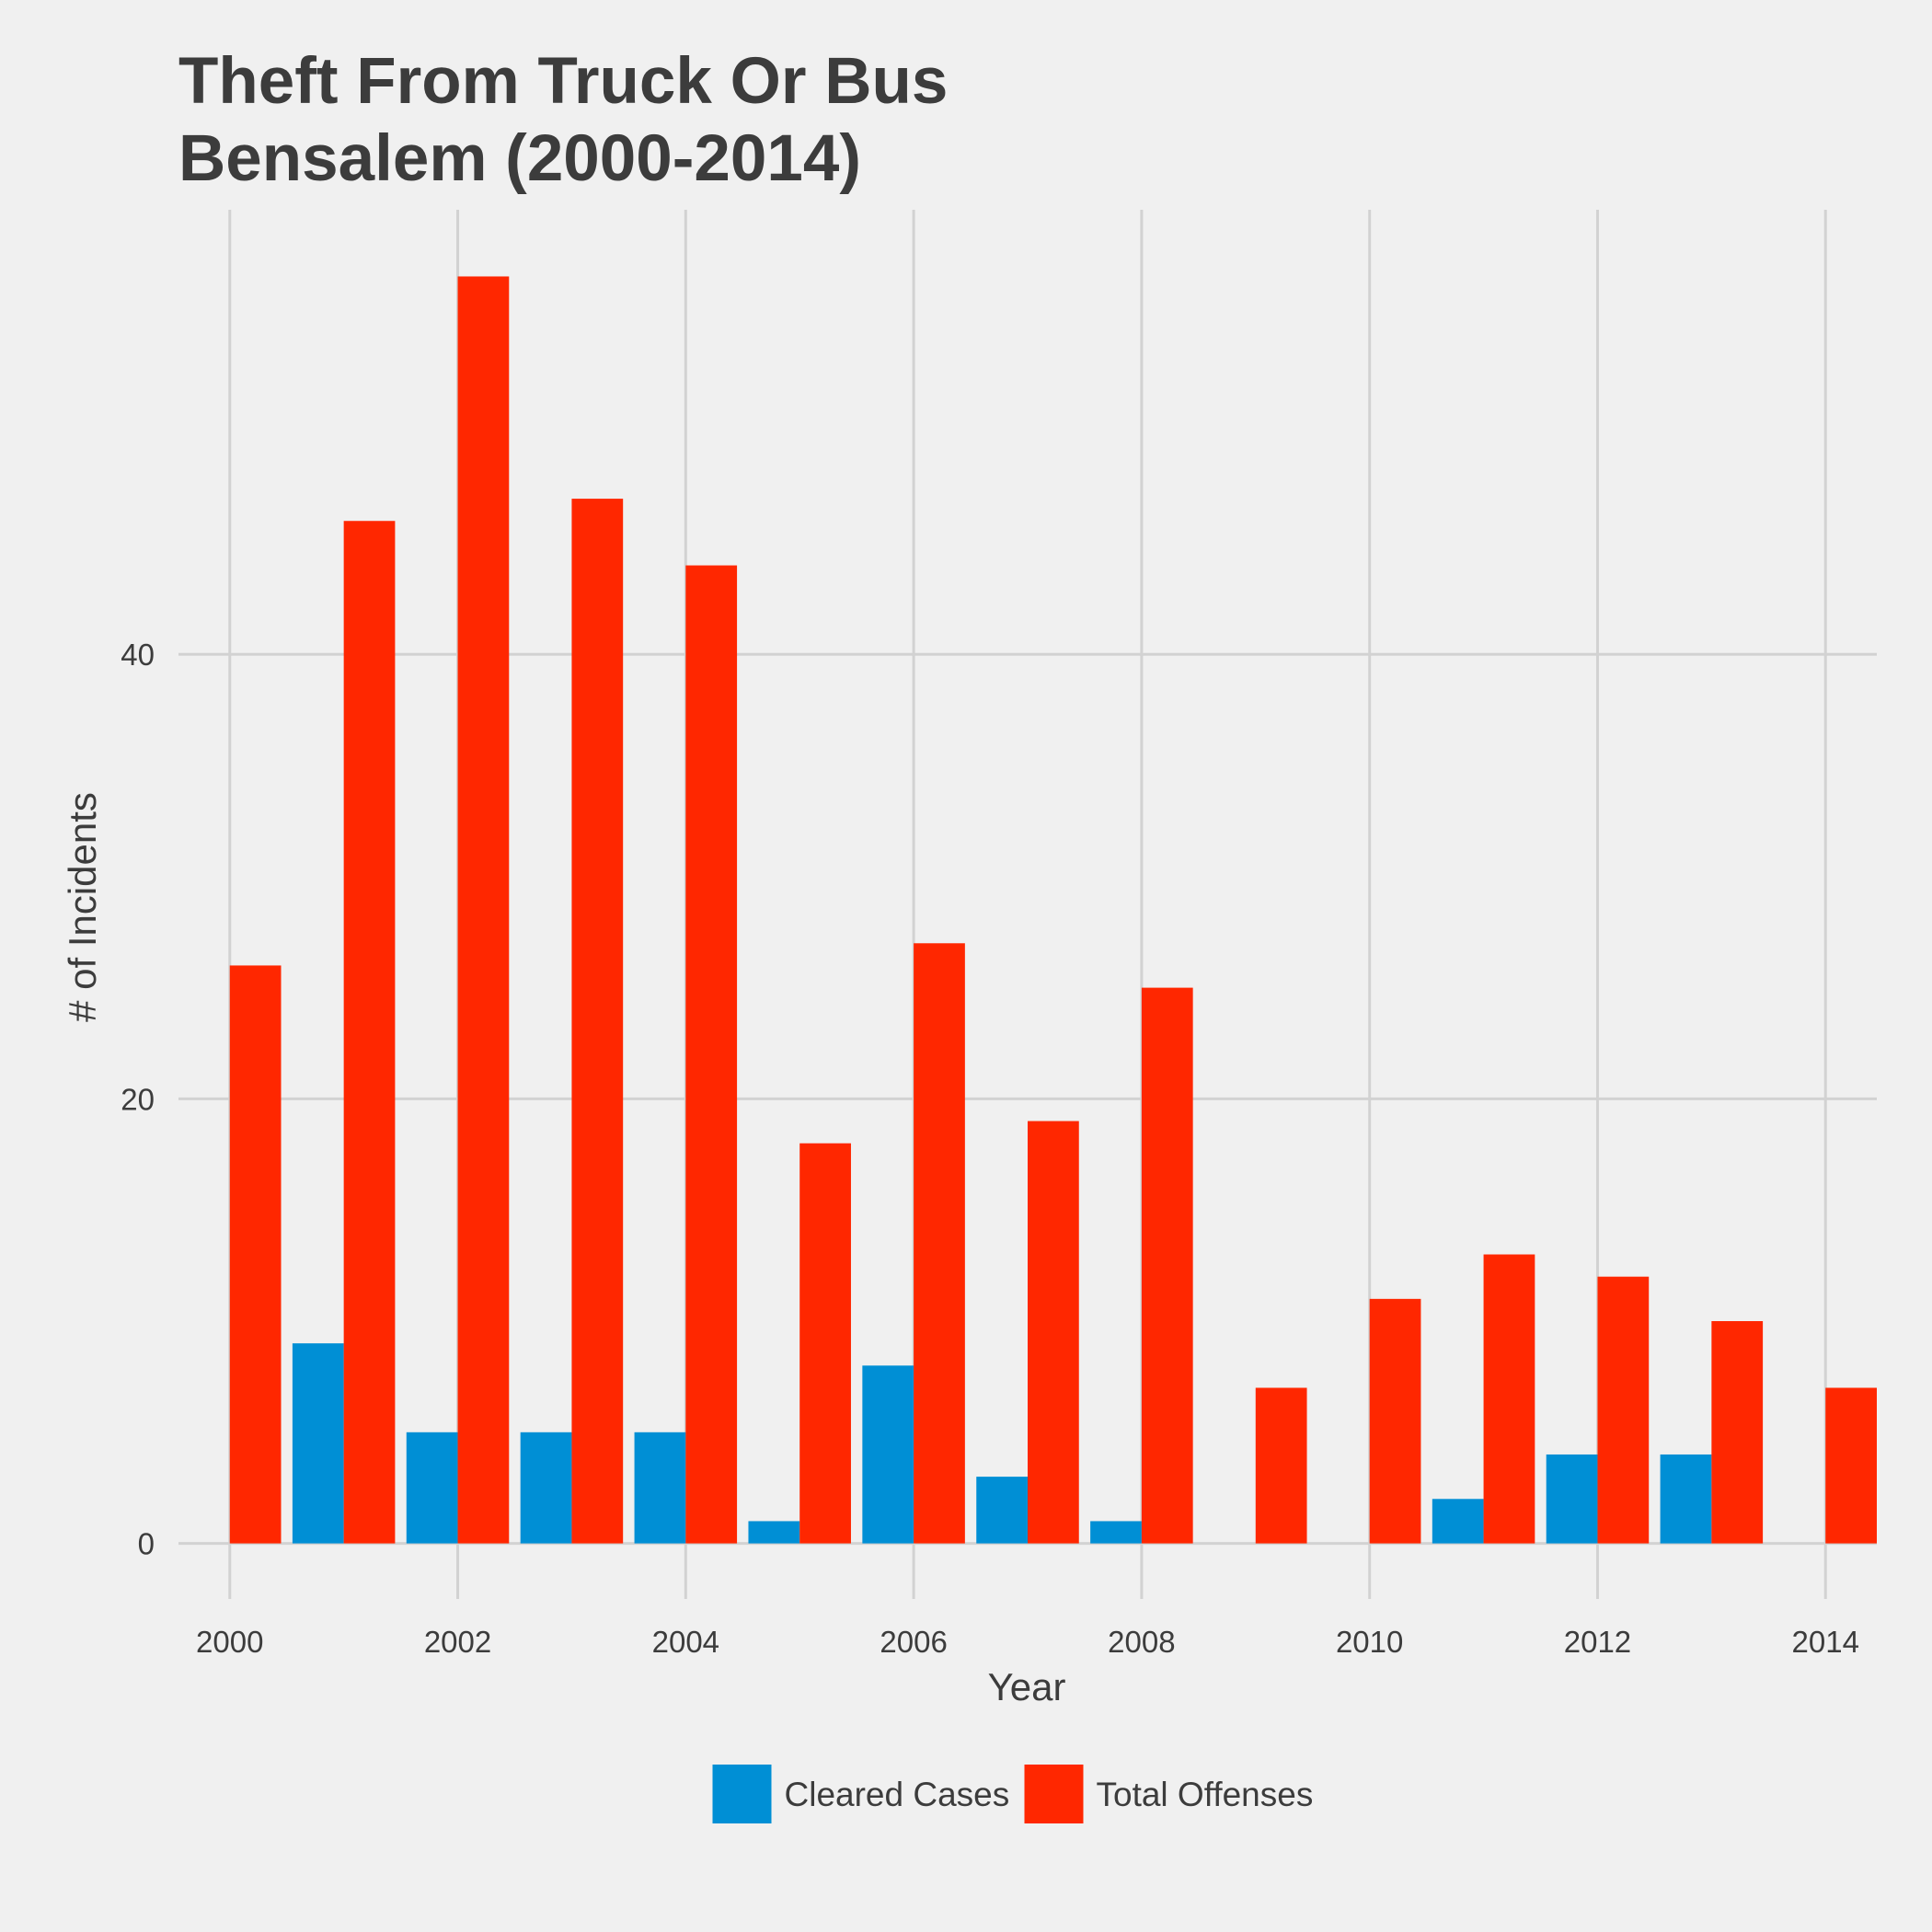 The width and height of the screenshot is (1932, 1932). What do you see at coordinates (563, 81) in the screenshot?
I see `chart-title-line-1: Theft From Truck Or Bus` at bounding box center [563, 81].